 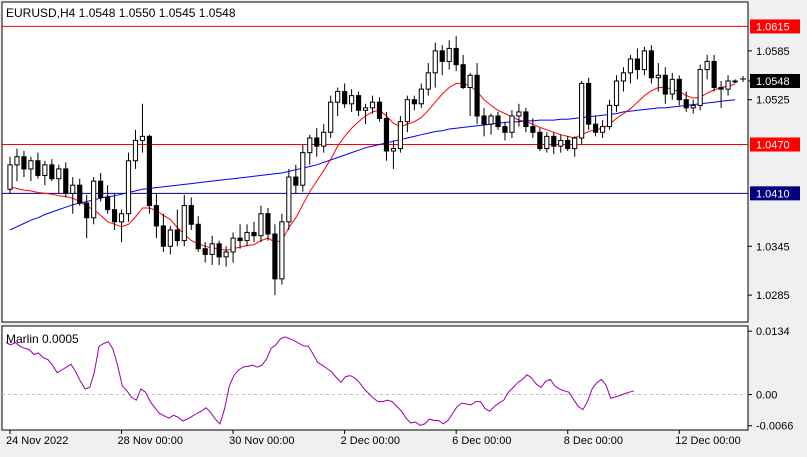 What do you see at coordinates (481, 441) in the screenshot?
I see `time-tick-label-4: 6 Dec 00:00` at bounding box center [481, 441].